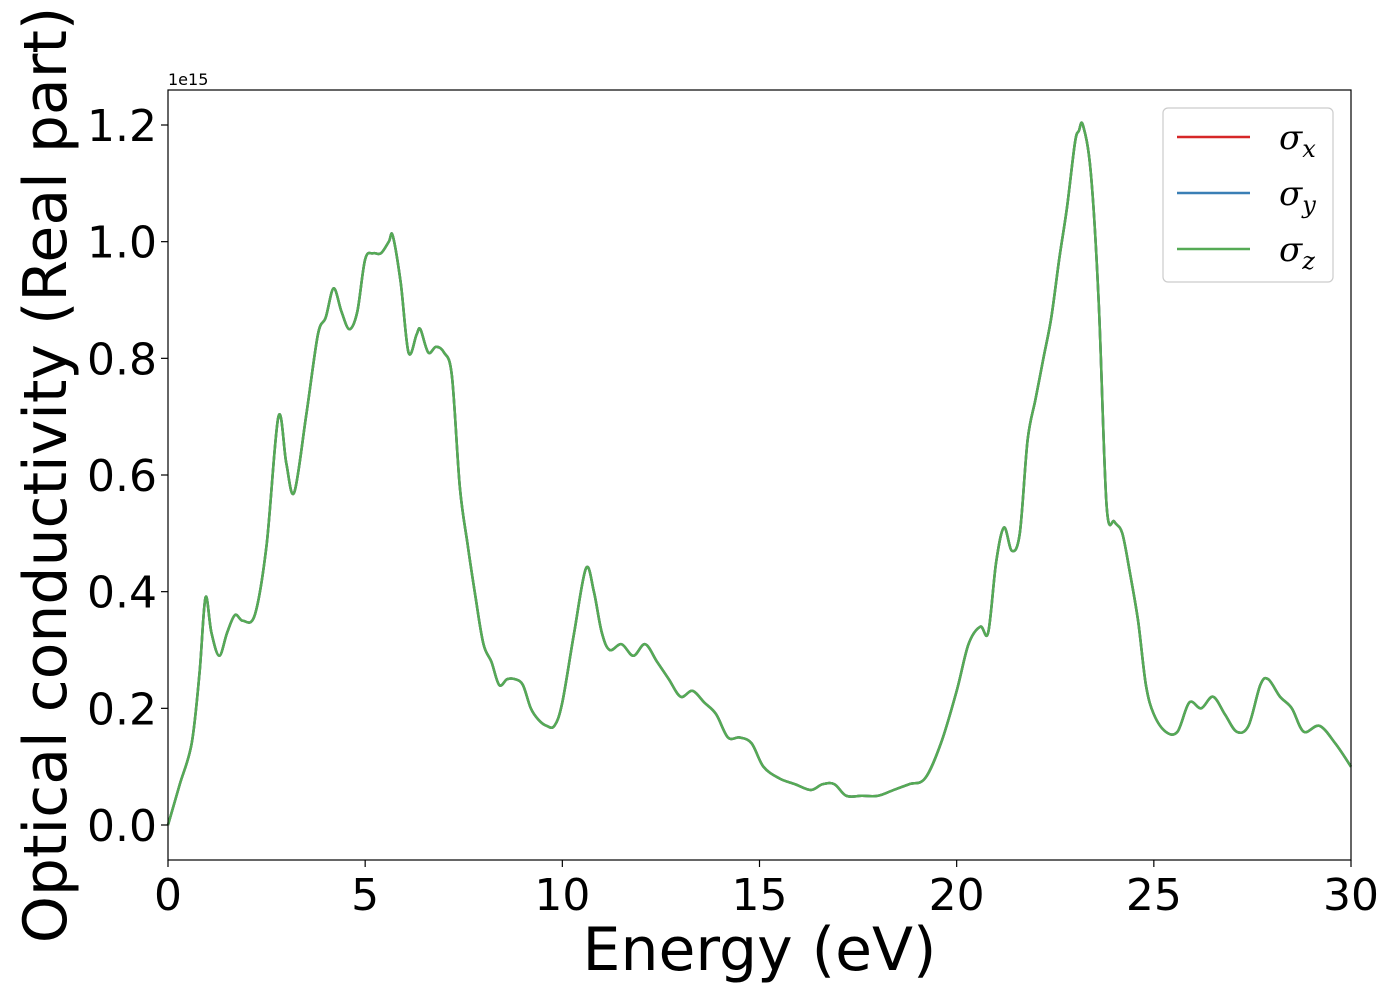  What do you see at coordinates (1297, 196) in the screenshot?
I see `legend-label-sigma-y: σy` at bounding box center [1297, 196].